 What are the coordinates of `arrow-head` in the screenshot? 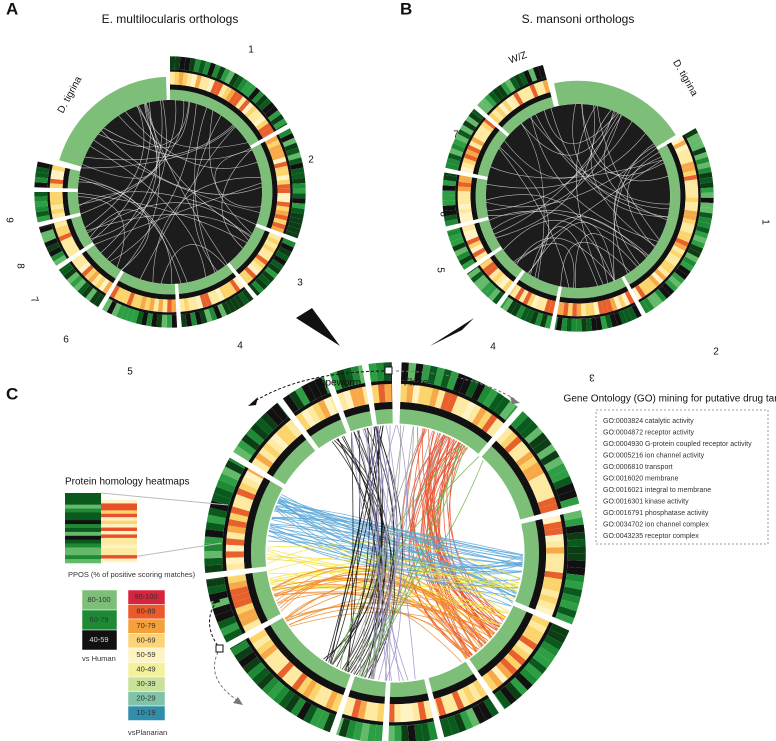 It's located at (515, 400).